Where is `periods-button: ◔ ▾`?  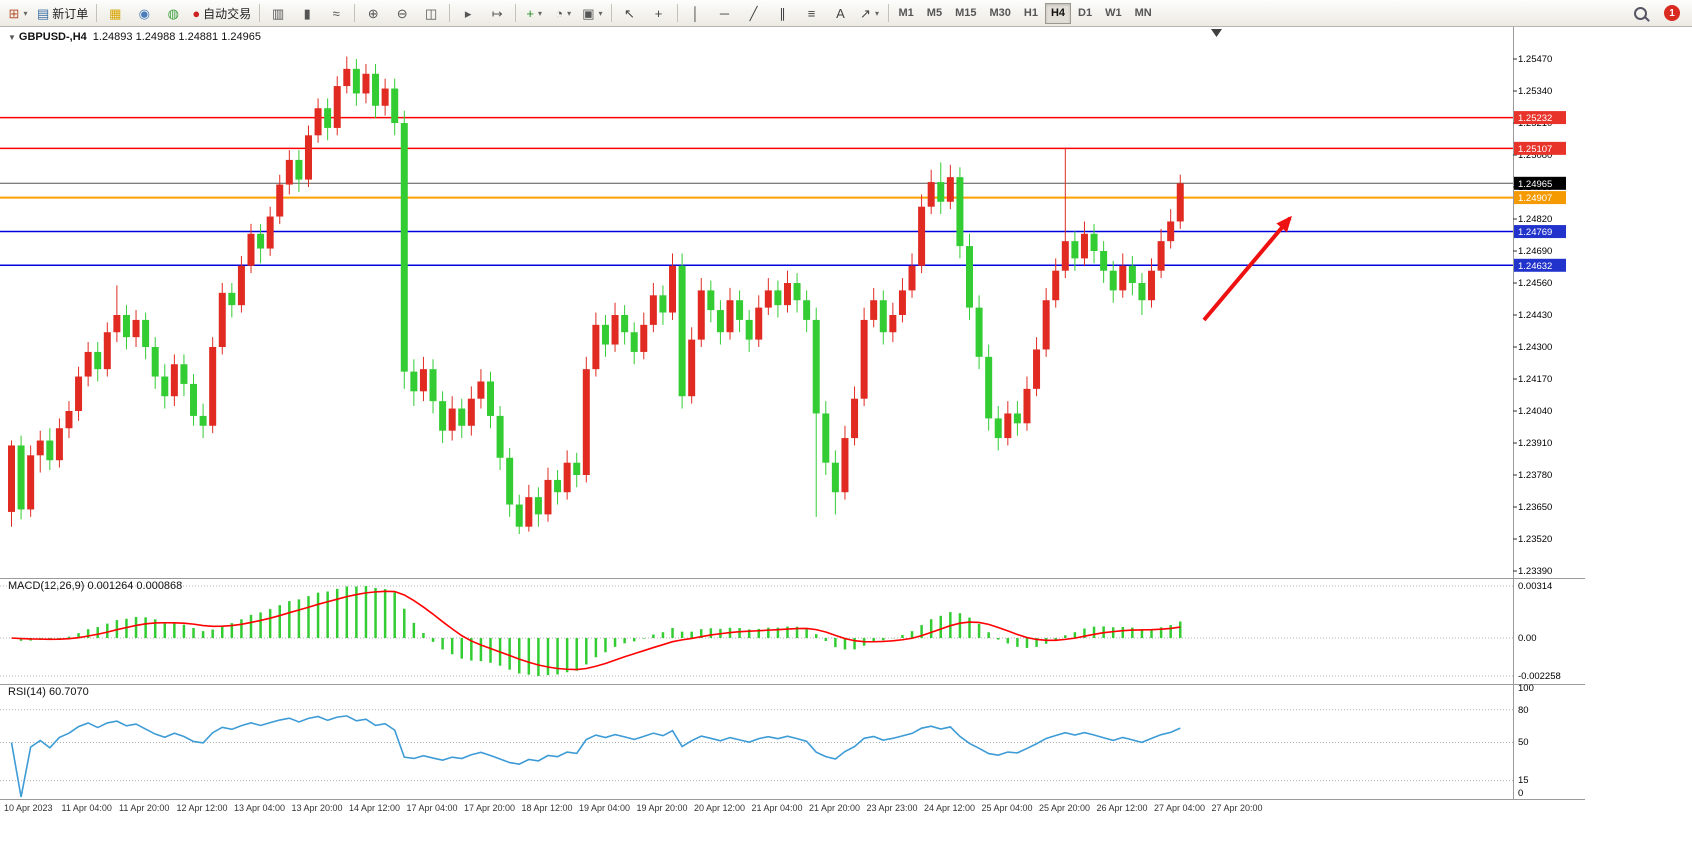
periods-button: ◔ ▾ is located at coordinates (563, 13).